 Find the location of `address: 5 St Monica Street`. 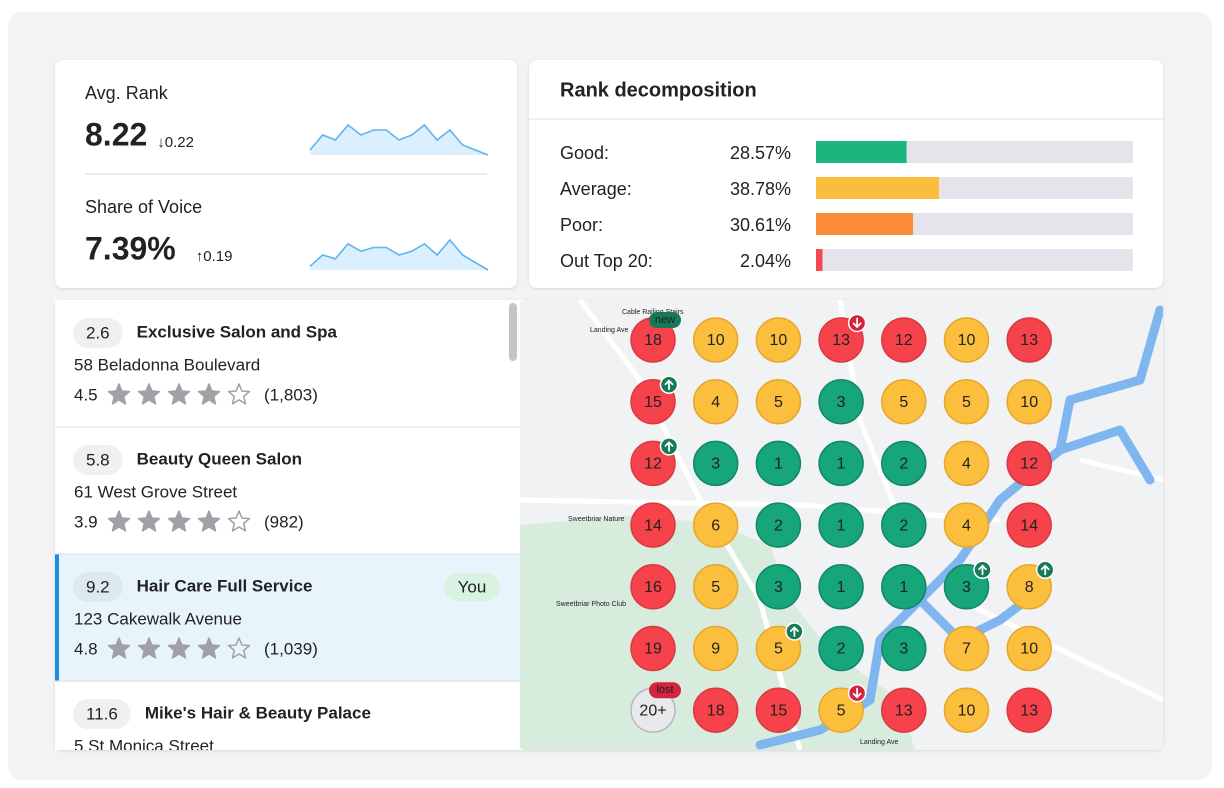

address: 5 St Monica Street is located at coordinates (144, 745).